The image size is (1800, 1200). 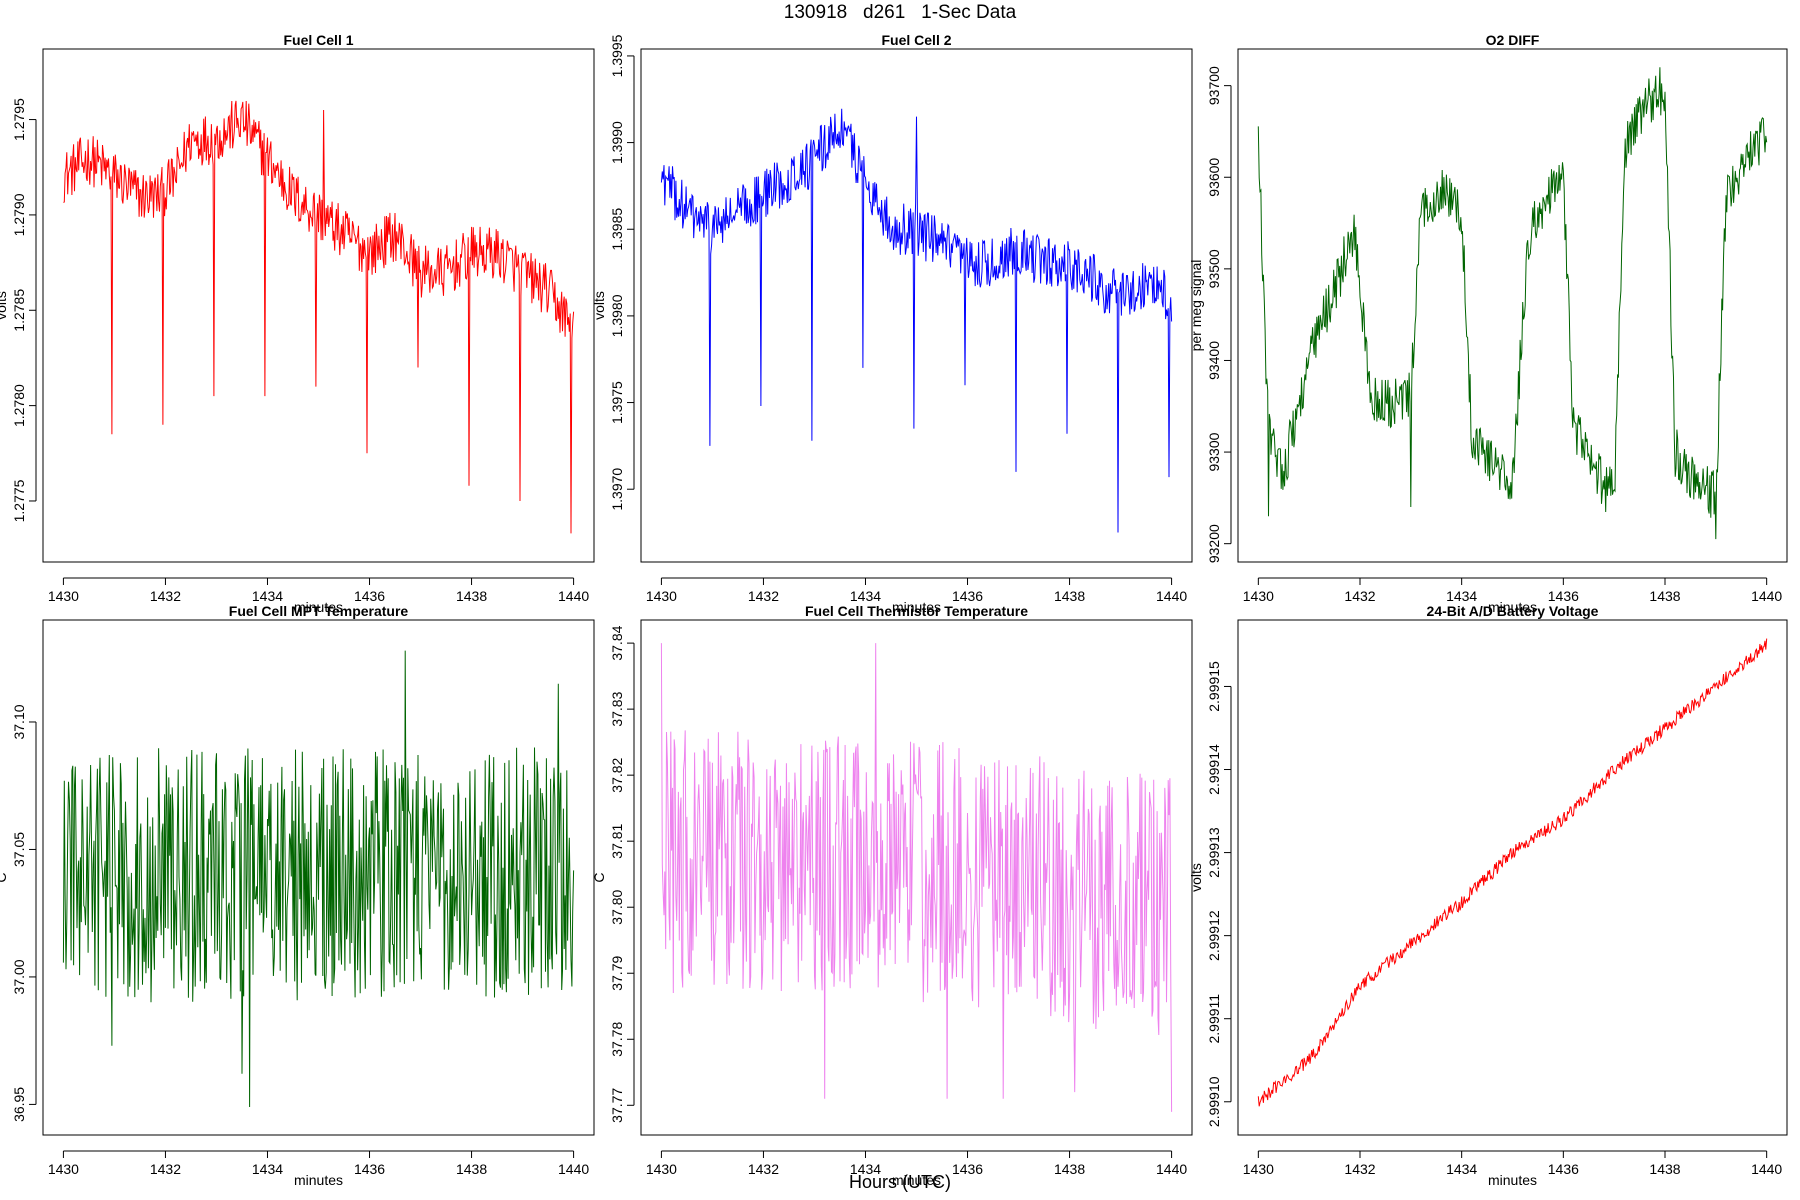 I want to click on chart-title: O2 DIFF, so click(x=1513, y=40).